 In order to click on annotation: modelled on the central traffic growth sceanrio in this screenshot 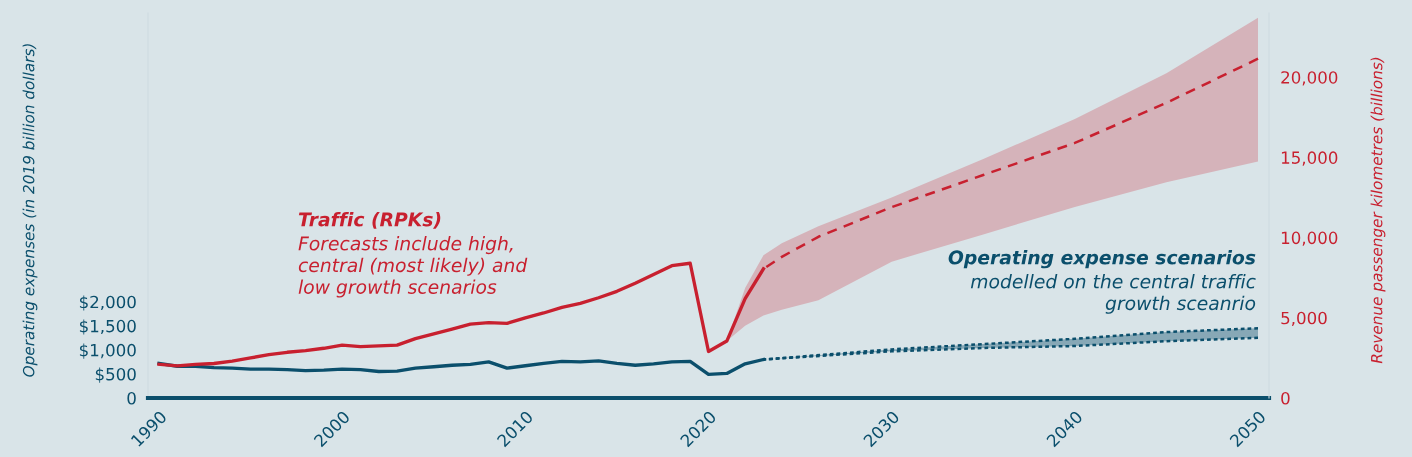, I will do `click(1113, 294)`.